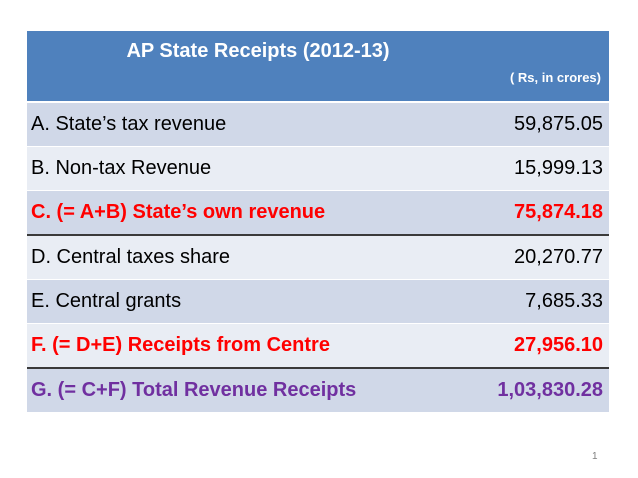 The height and width of the screenshot is (478, 638). What do you see at coordinates (106, 301) in the screenshot?
I see `row-label: E. Central grants` at bounding box center [106, 301].